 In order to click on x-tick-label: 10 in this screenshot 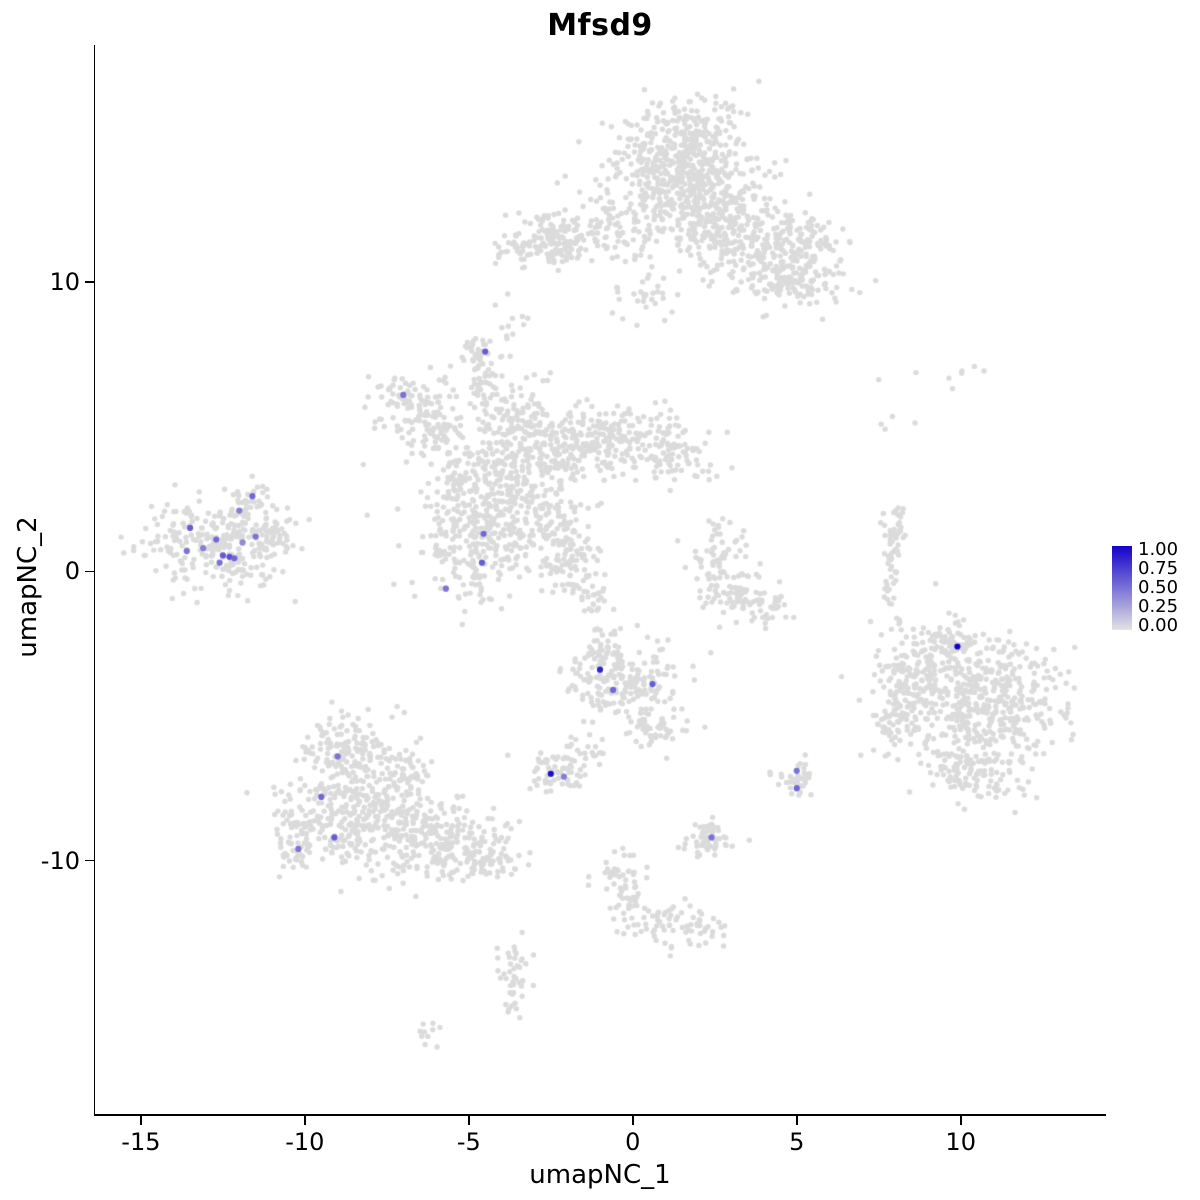, I will do `click(960, 1142)`.